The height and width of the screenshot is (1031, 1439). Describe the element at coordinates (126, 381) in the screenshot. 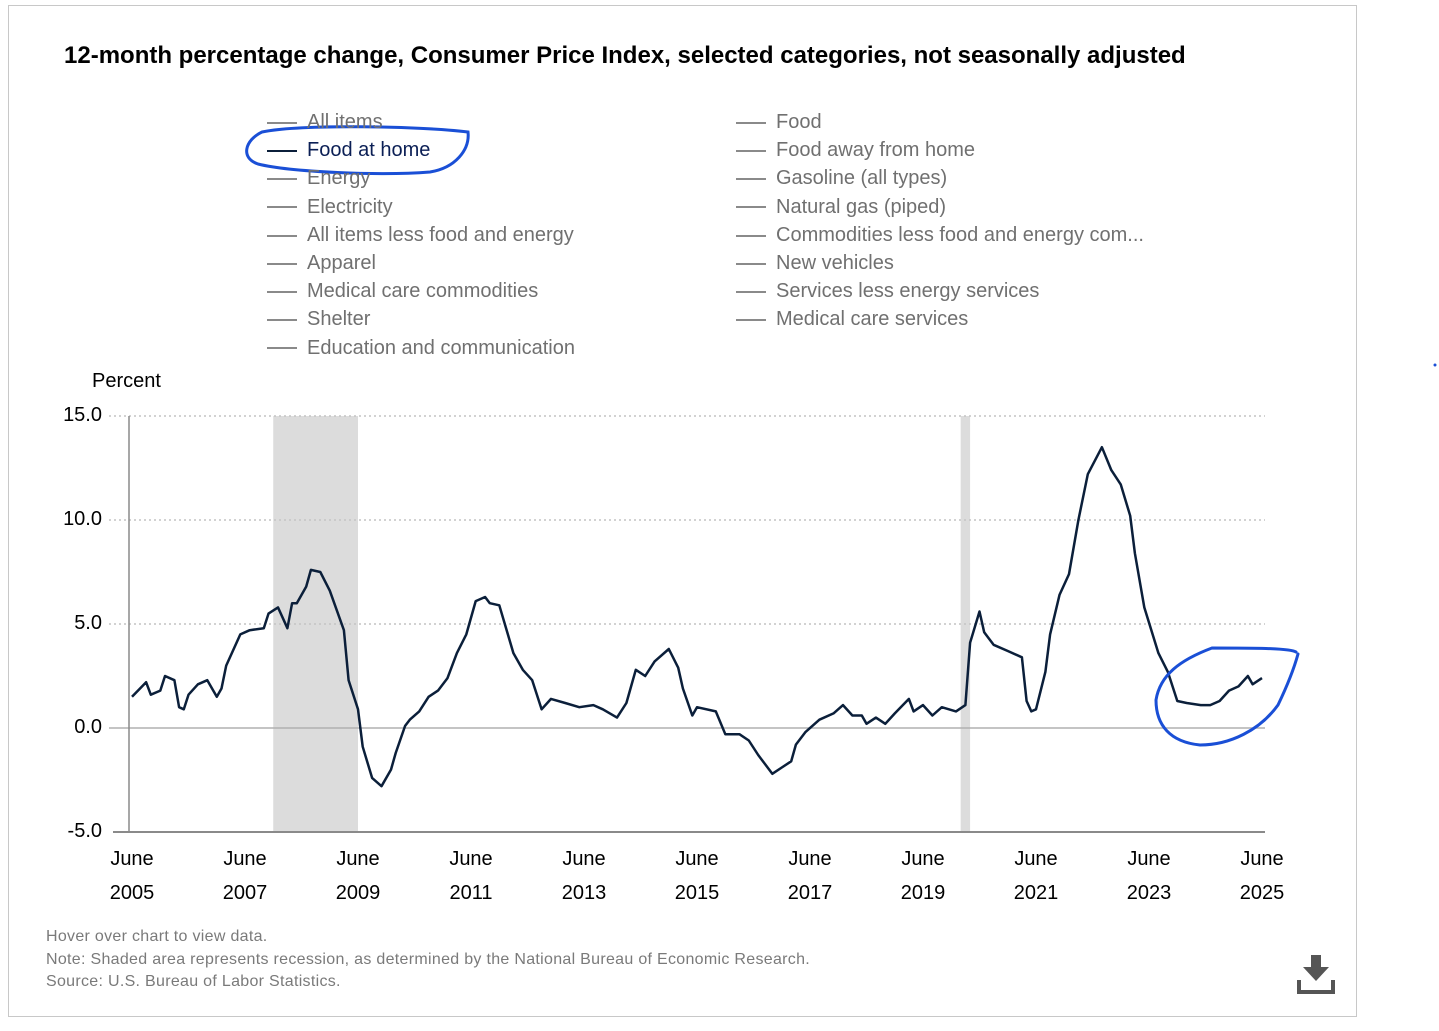

I see `y-axis-label: Percent` at that location.